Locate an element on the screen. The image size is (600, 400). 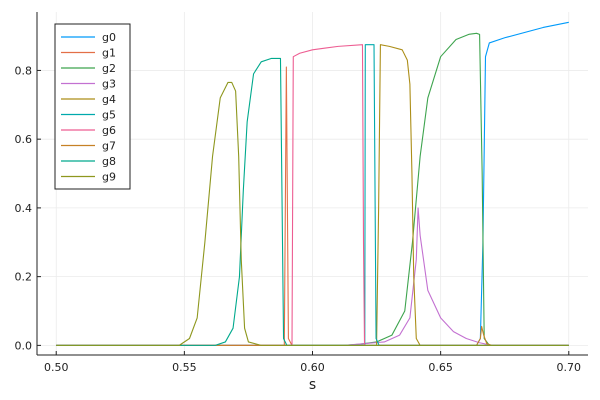
y-tick-label: 0.2 is located at coordinates (24, 277).